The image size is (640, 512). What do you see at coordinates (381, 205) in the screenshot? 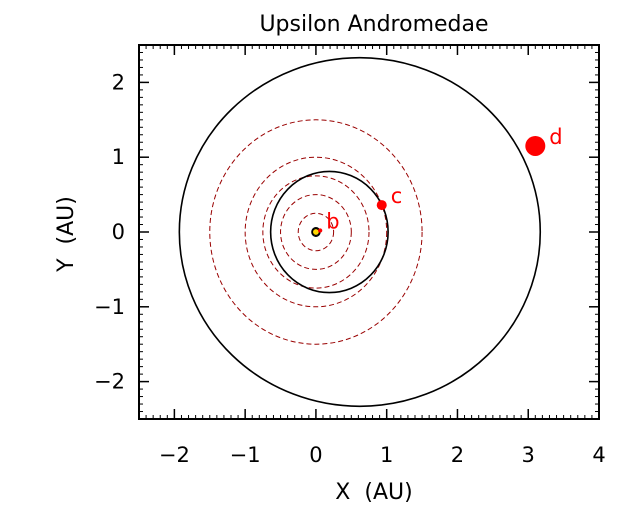
I see `planet-c` at bounding box center [381, 205].